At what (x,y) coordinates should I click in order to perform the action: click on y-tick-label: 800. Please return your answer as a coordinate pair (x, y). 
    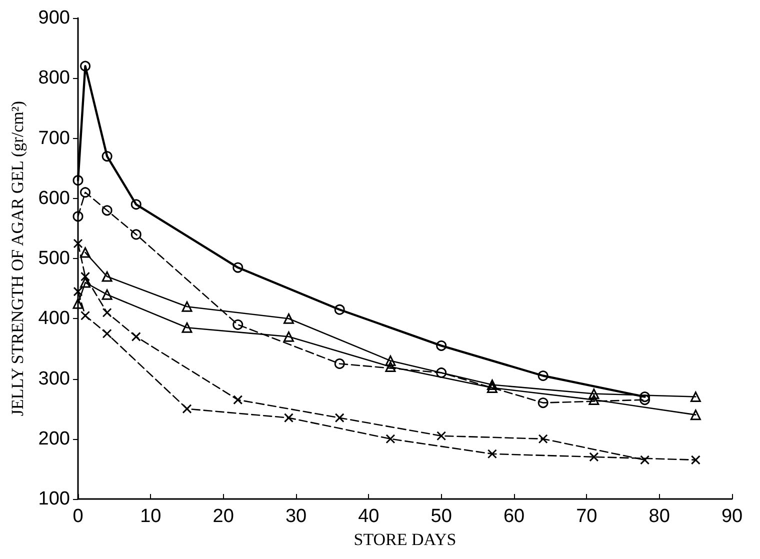
    Looking at the image, I should click on (54, 78).